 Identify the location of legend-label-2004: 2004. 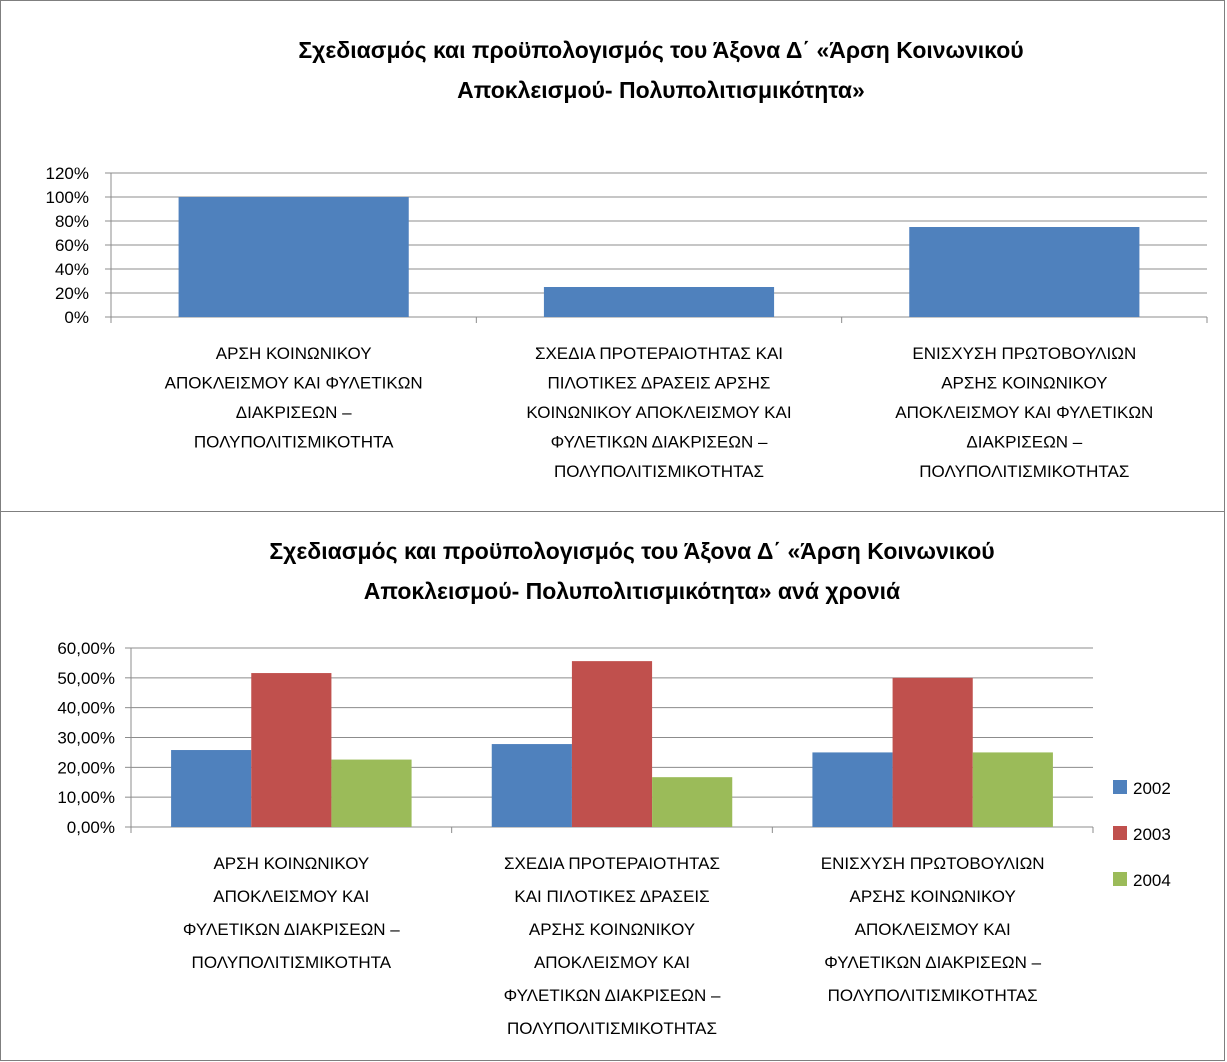
(1152, 880).